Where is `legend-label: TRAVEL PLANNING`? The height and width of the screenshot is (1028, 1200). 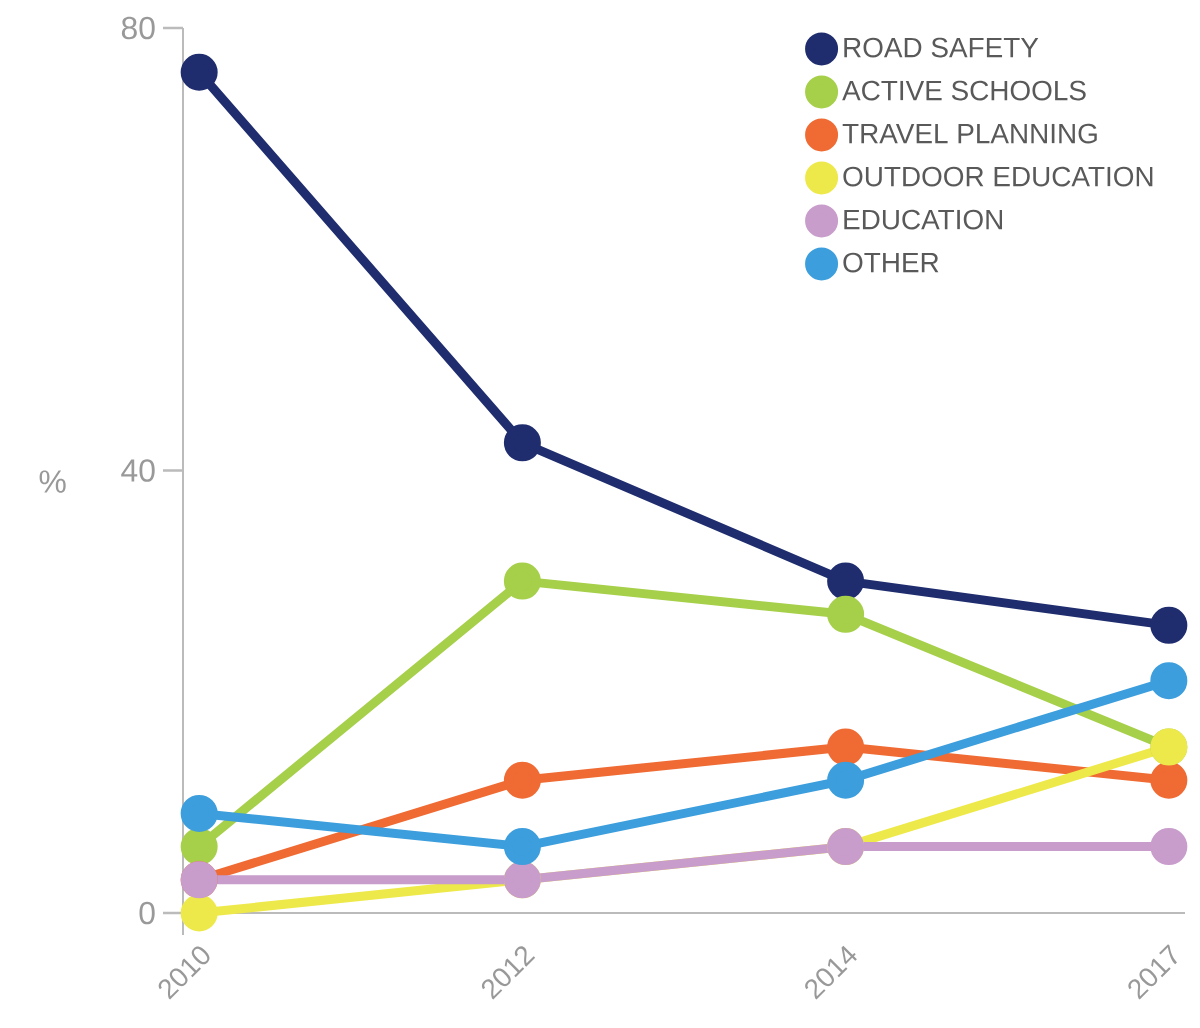
legend-label: TRAVEL PLANNING is located at coordinates (969, 133).